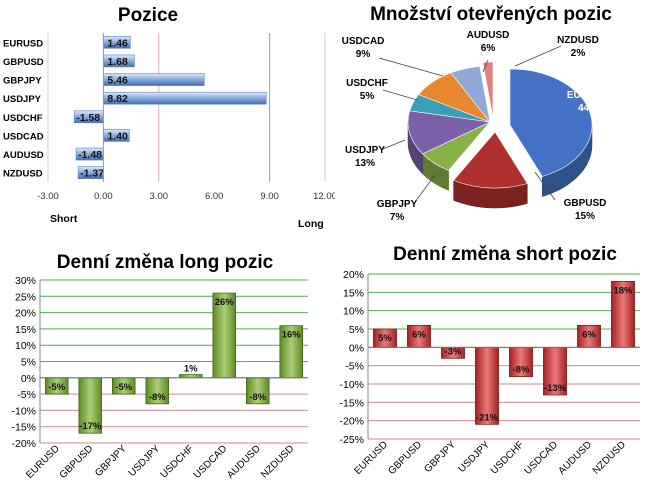  Describe the element at coordinates (487, 417) in the screenshot. I see `data-label: -21%` at that location.